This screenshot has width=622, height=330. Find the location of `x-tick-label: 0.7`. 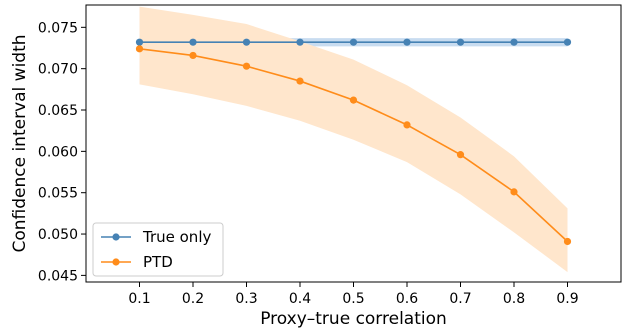

x-tick-label: 0.7 is located at coordinates (460, 299).